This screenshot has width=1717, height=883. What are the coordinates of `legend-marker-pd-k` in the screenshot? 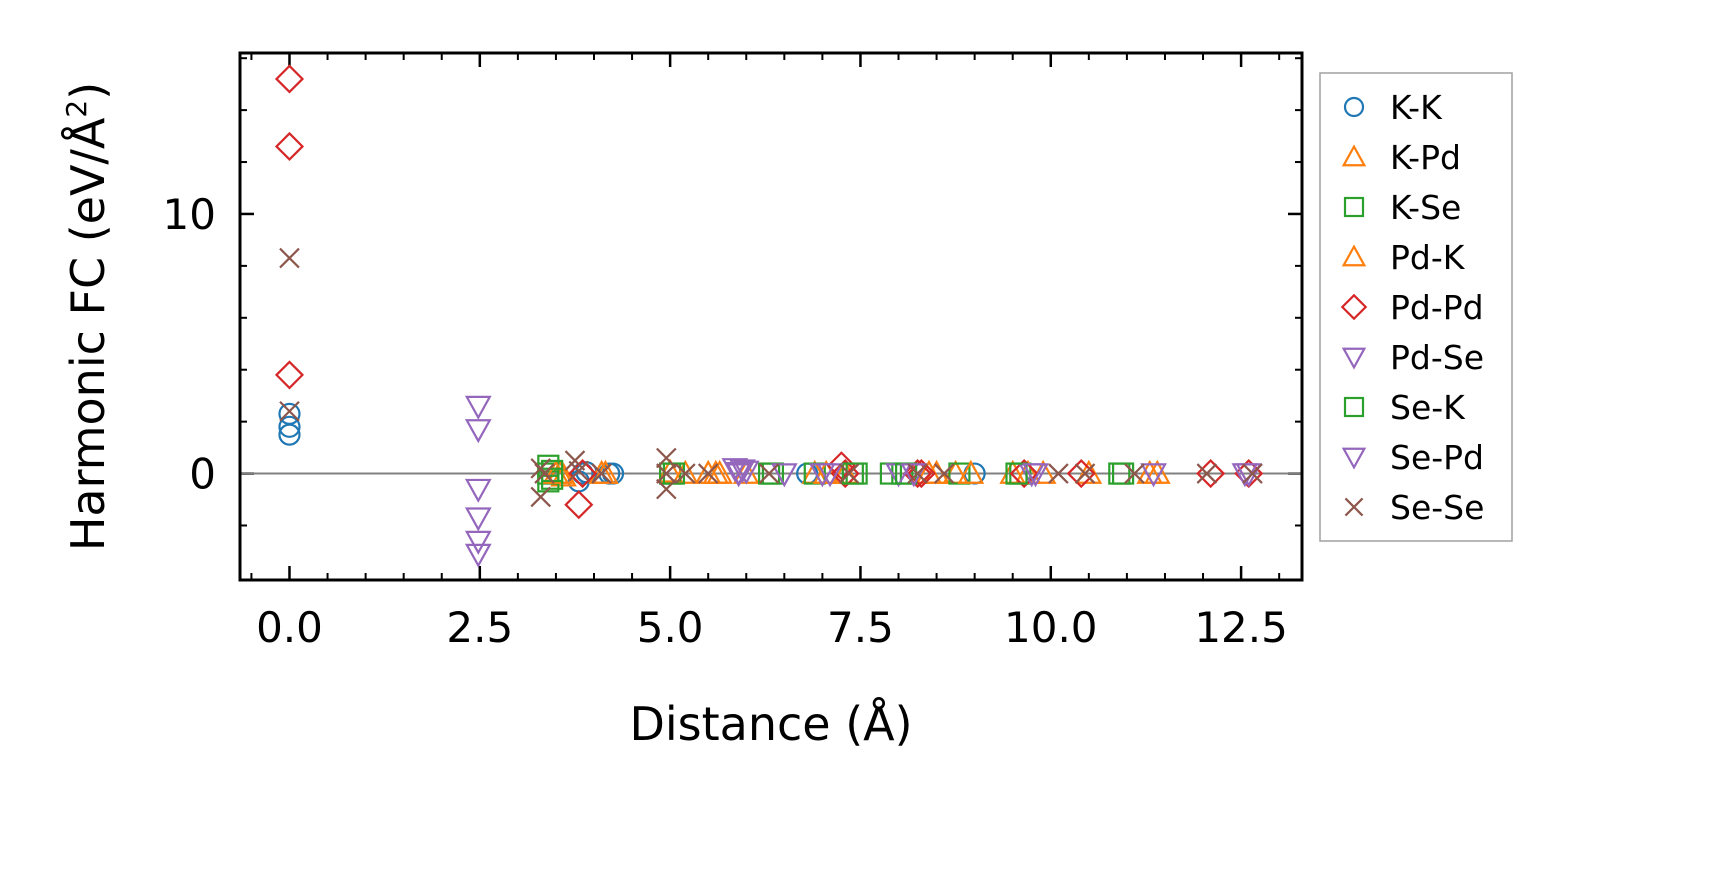 It's located at (1354, 255).